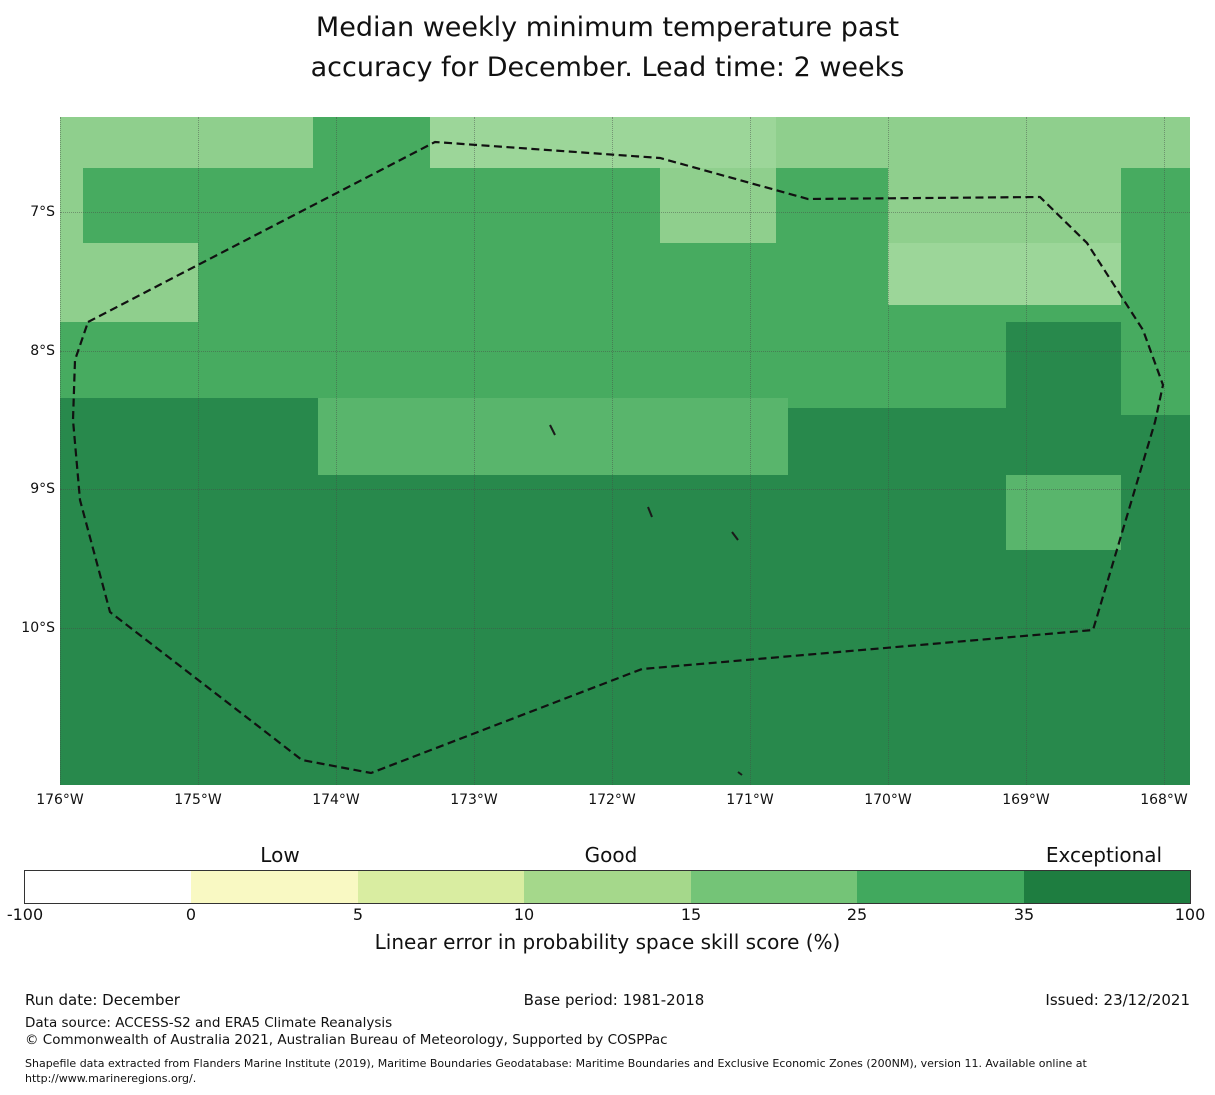  Describe the element at coordinates (474, 800) in the screenshot. I see `x-tick-label: 173°W` at that location.